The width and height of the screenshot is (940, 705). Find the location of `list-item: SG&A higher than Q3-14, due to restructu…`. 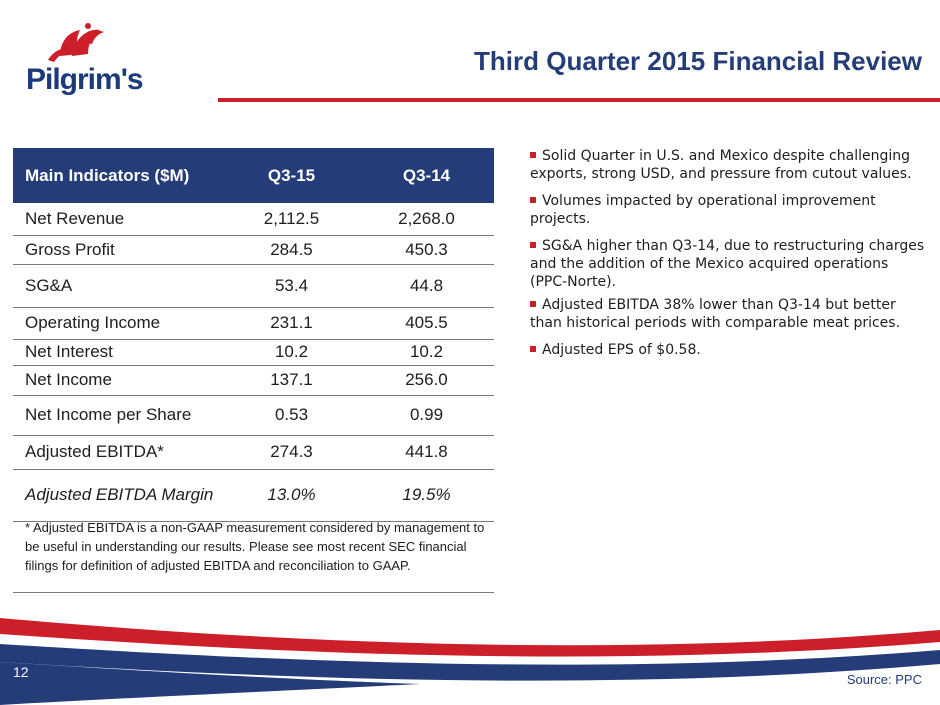

list-item: SG&A higher than Q3-14, due to restructu… is located at coordinates (727, 264).